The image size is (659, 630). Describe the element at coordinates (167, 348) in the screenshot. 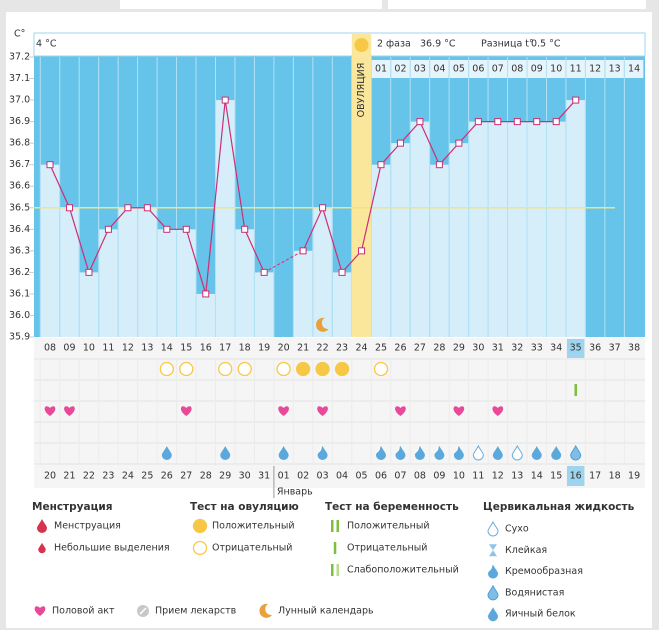

I see `cycle-day: 14` at that location.